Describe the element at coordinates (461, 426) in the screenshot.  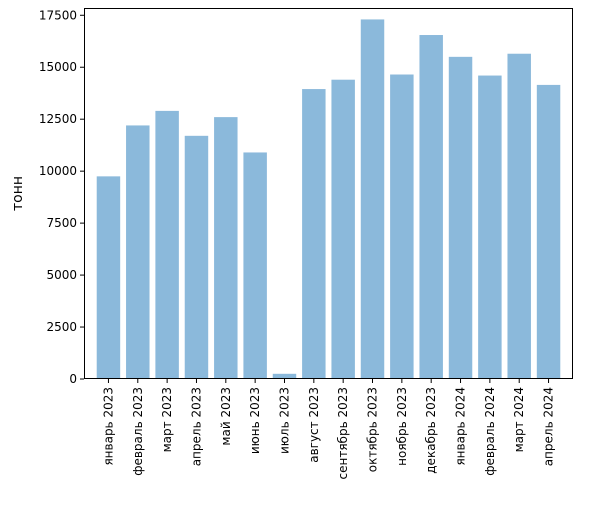
I see `x-tick-label: январь 2024` at that location.